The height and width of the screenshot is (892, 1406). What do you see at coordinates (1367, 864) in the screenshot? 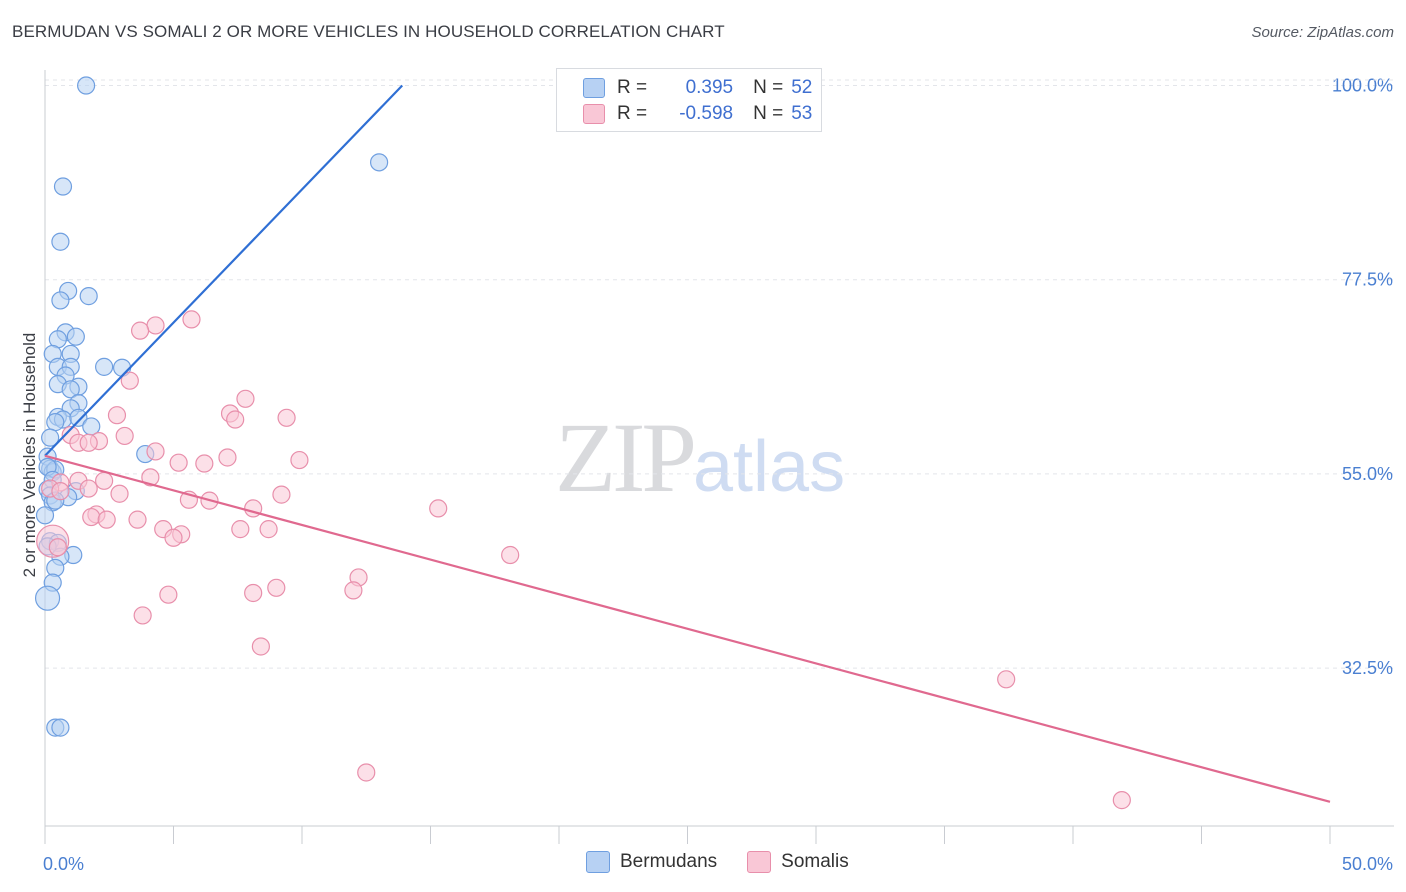
I see `x-tick-label: 50.0%` at bounding box center [1367, 864].